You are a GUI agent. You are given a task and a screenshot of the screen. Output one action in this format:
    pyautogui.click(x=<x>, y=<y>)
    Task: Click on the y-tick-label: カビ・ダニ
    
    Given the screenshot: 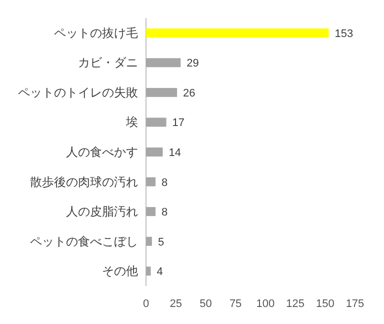 What is the action you would take?
    pyautogui.click(x=108, y=63)
    